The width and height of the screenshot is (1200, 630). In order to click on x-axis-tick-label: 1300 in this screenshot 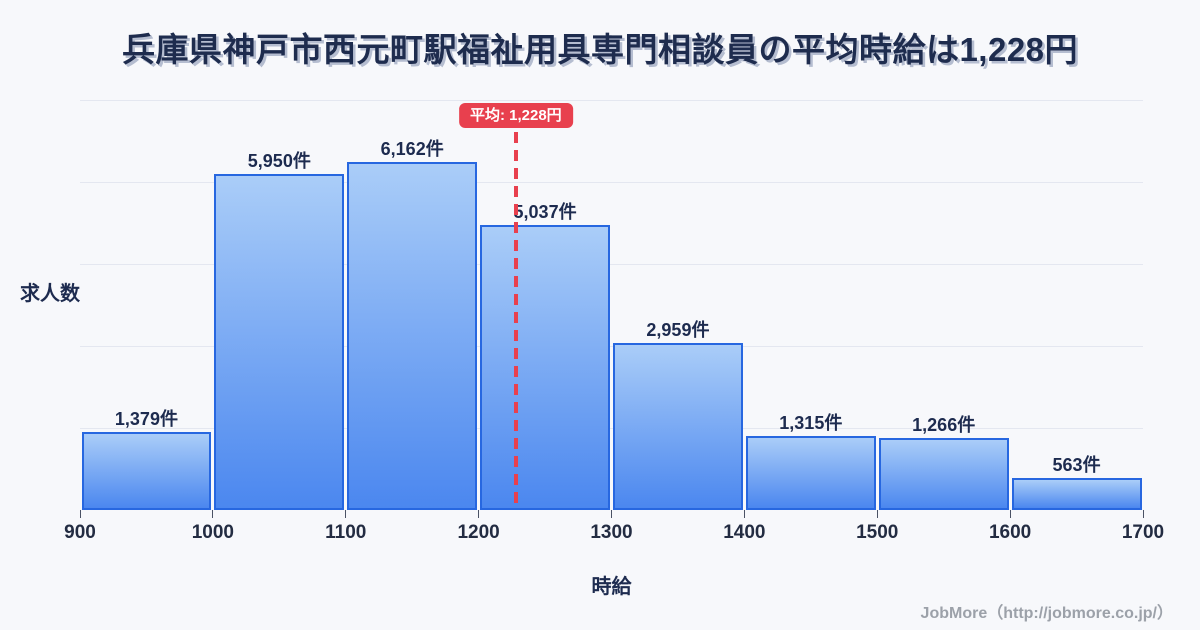, I will do `click(611, 532)`.